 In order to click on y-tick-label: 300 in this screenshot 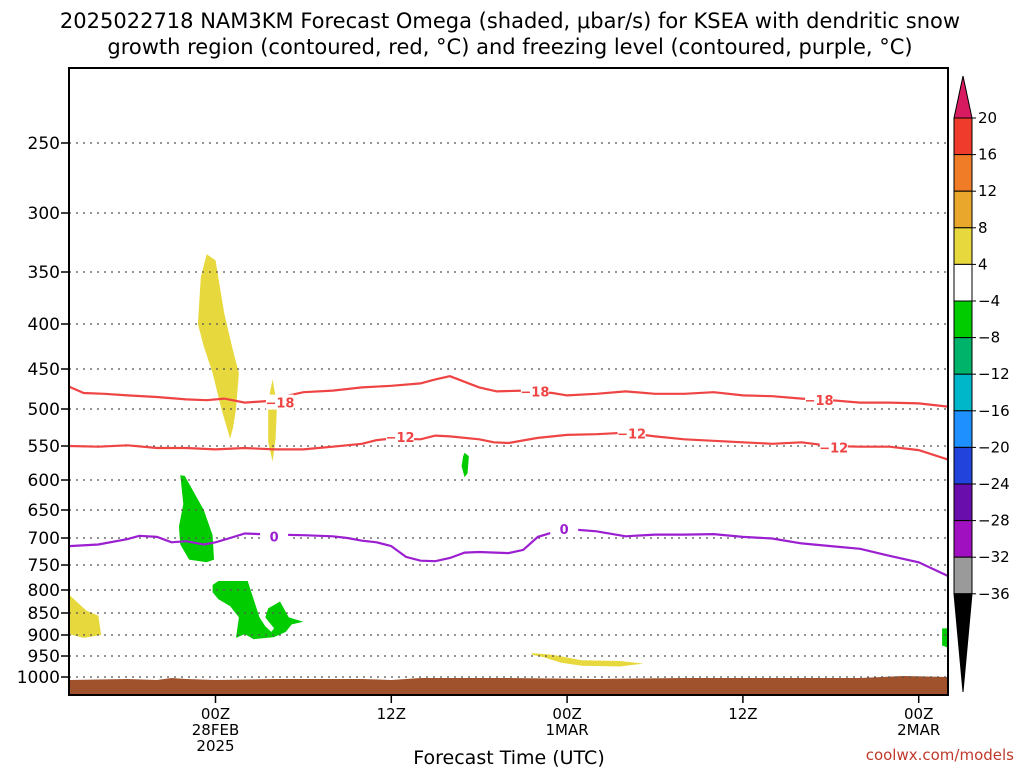, I will do `click(44, 214)`.